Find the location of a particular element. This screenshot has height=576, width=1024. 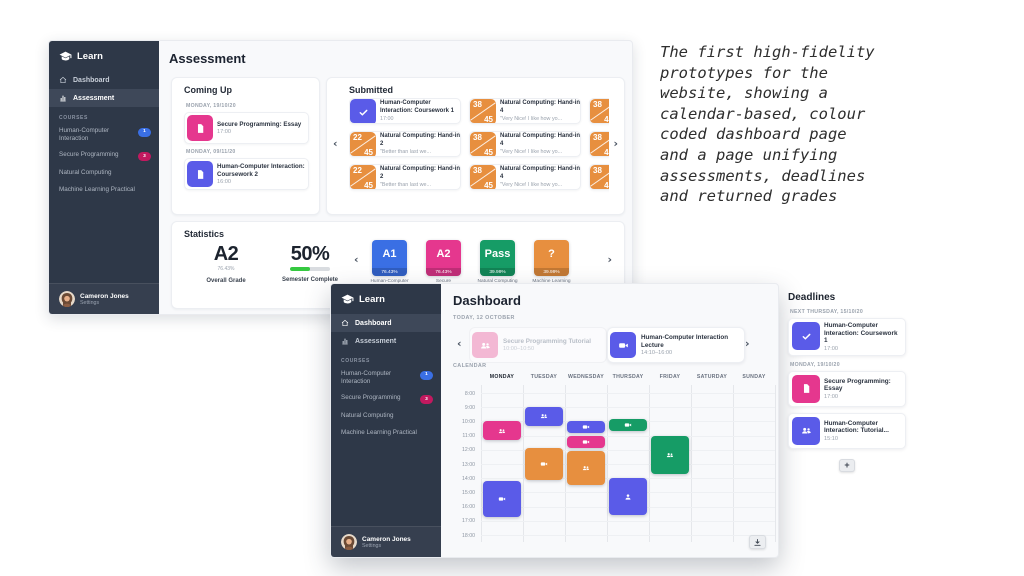

overall-grade-value: A2 is located at coordinates (226, 254).